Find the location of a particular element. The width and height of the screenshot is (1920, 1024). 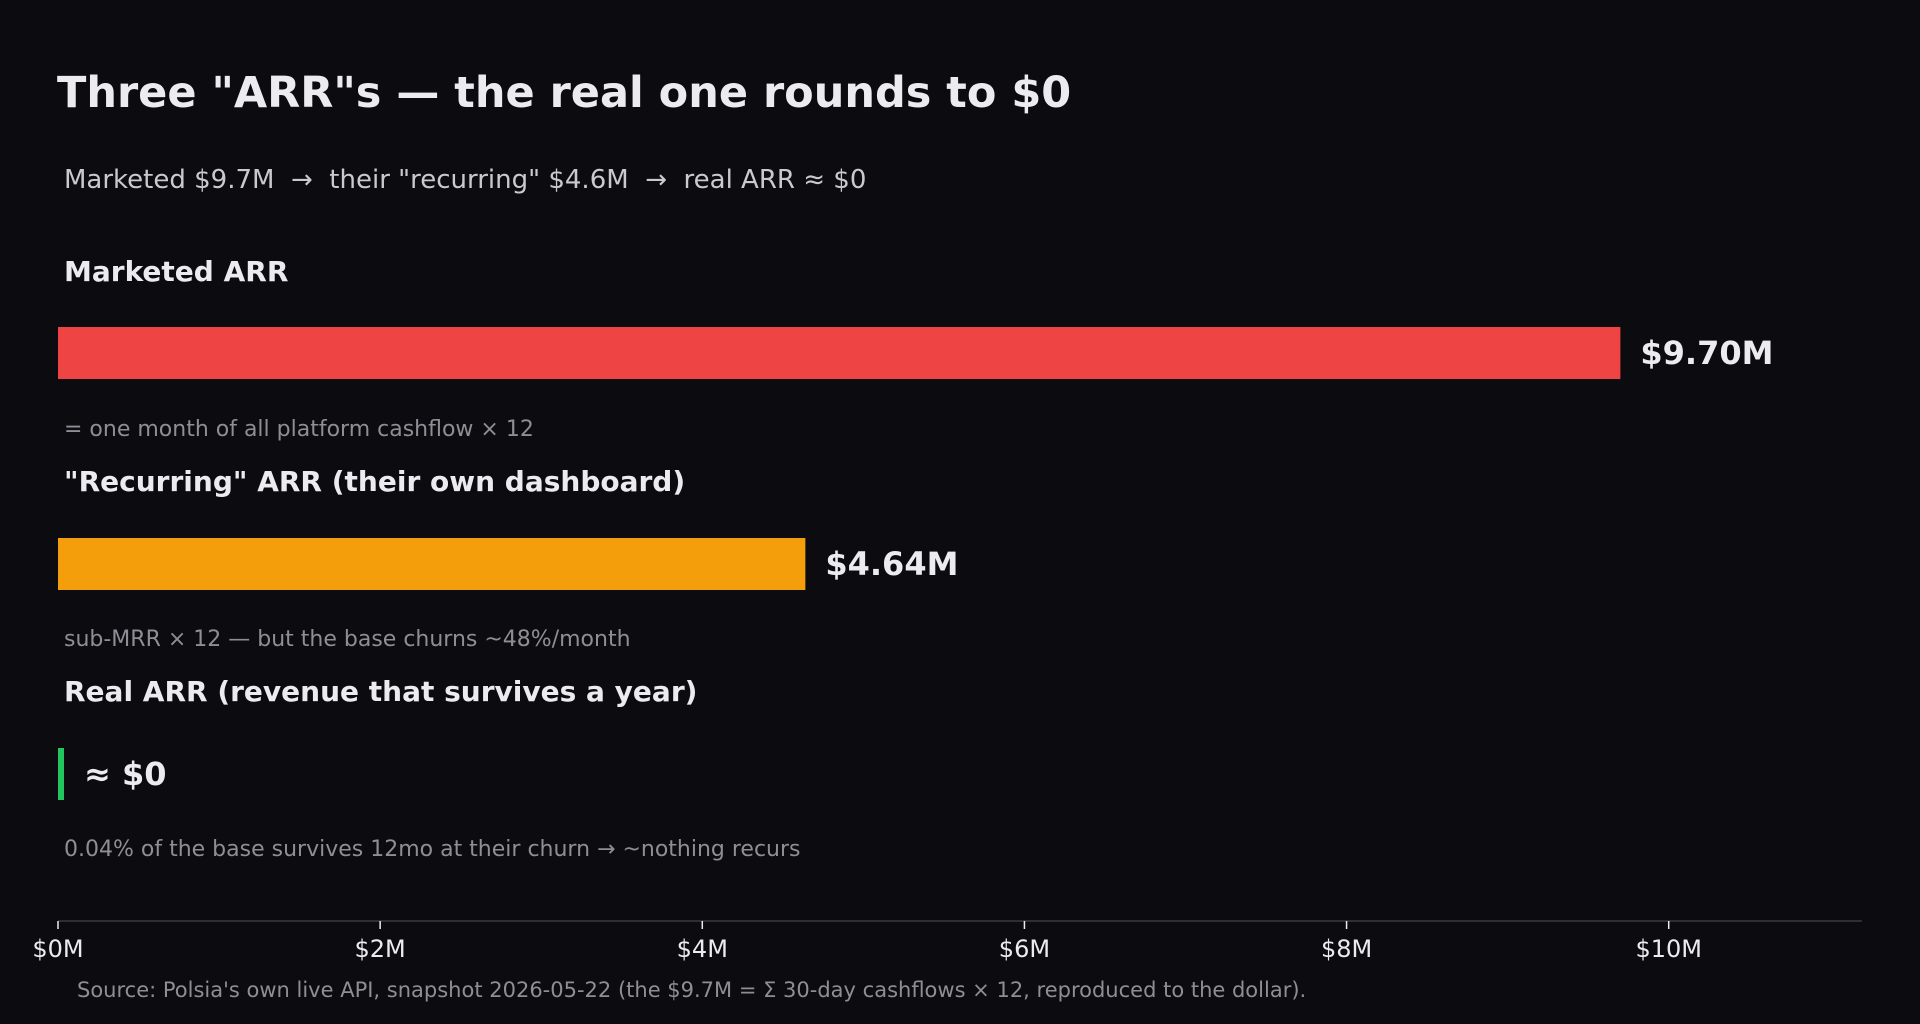

x-tick-label: $6M is located at coordinates (1024, 949).